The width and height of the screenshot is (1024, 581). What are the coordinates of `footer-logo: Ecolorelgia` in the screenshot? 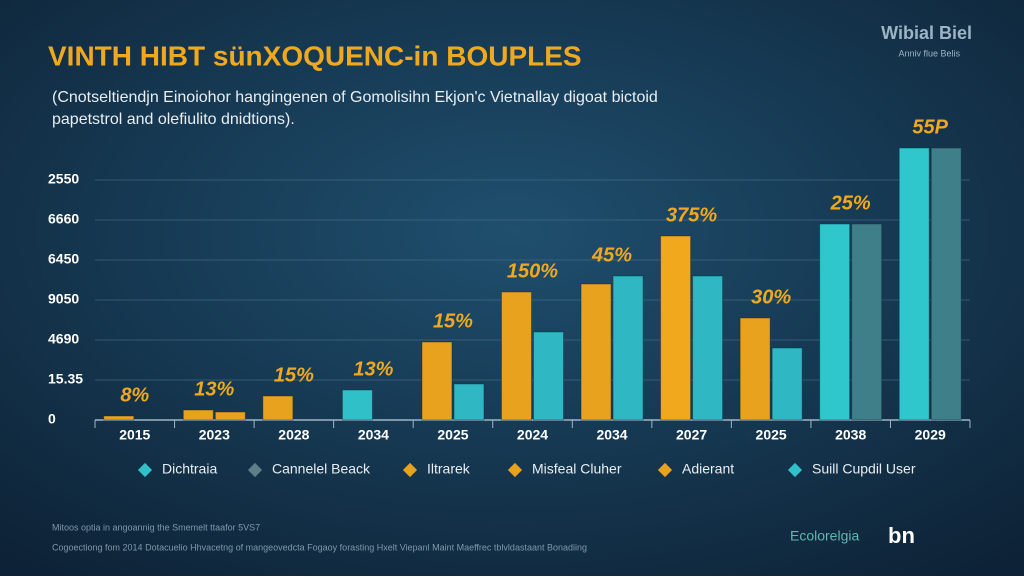 It's located at (824, 536).